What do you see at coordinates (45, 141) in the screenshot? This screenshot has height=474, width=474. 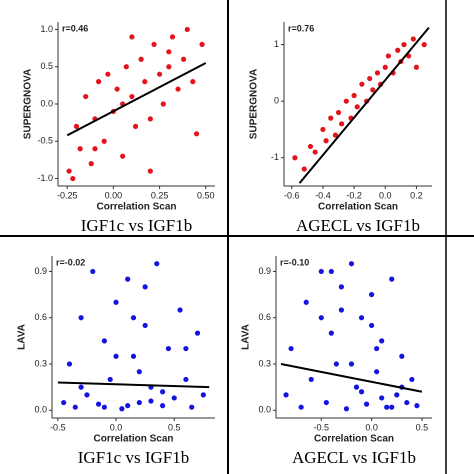 I see `y-tick-label: -0.5` at bounding box center [45, 141].